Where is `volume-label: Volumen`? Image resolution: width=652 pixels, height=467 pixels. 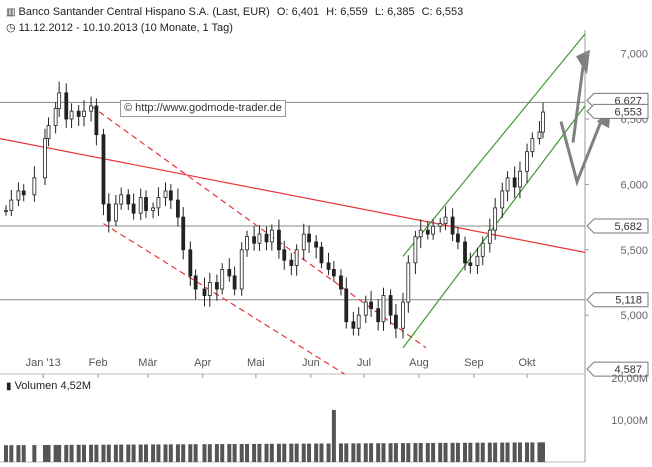
volume-label: Volumen is located at coordinates (36, 386).